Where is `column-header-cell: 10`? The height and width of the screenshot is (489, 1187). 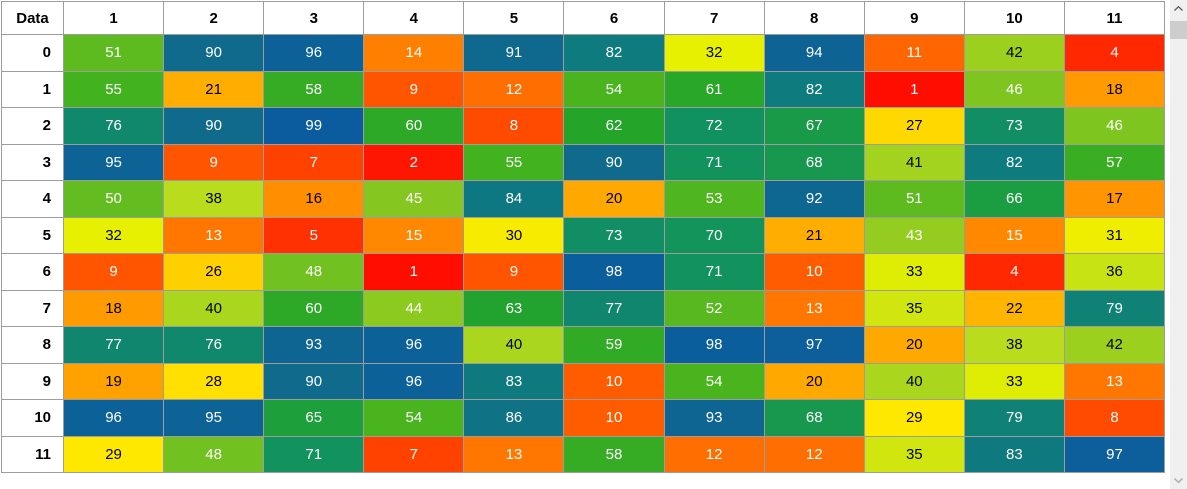
column-header-cell: 10 is located at coordinates (1014, 18).